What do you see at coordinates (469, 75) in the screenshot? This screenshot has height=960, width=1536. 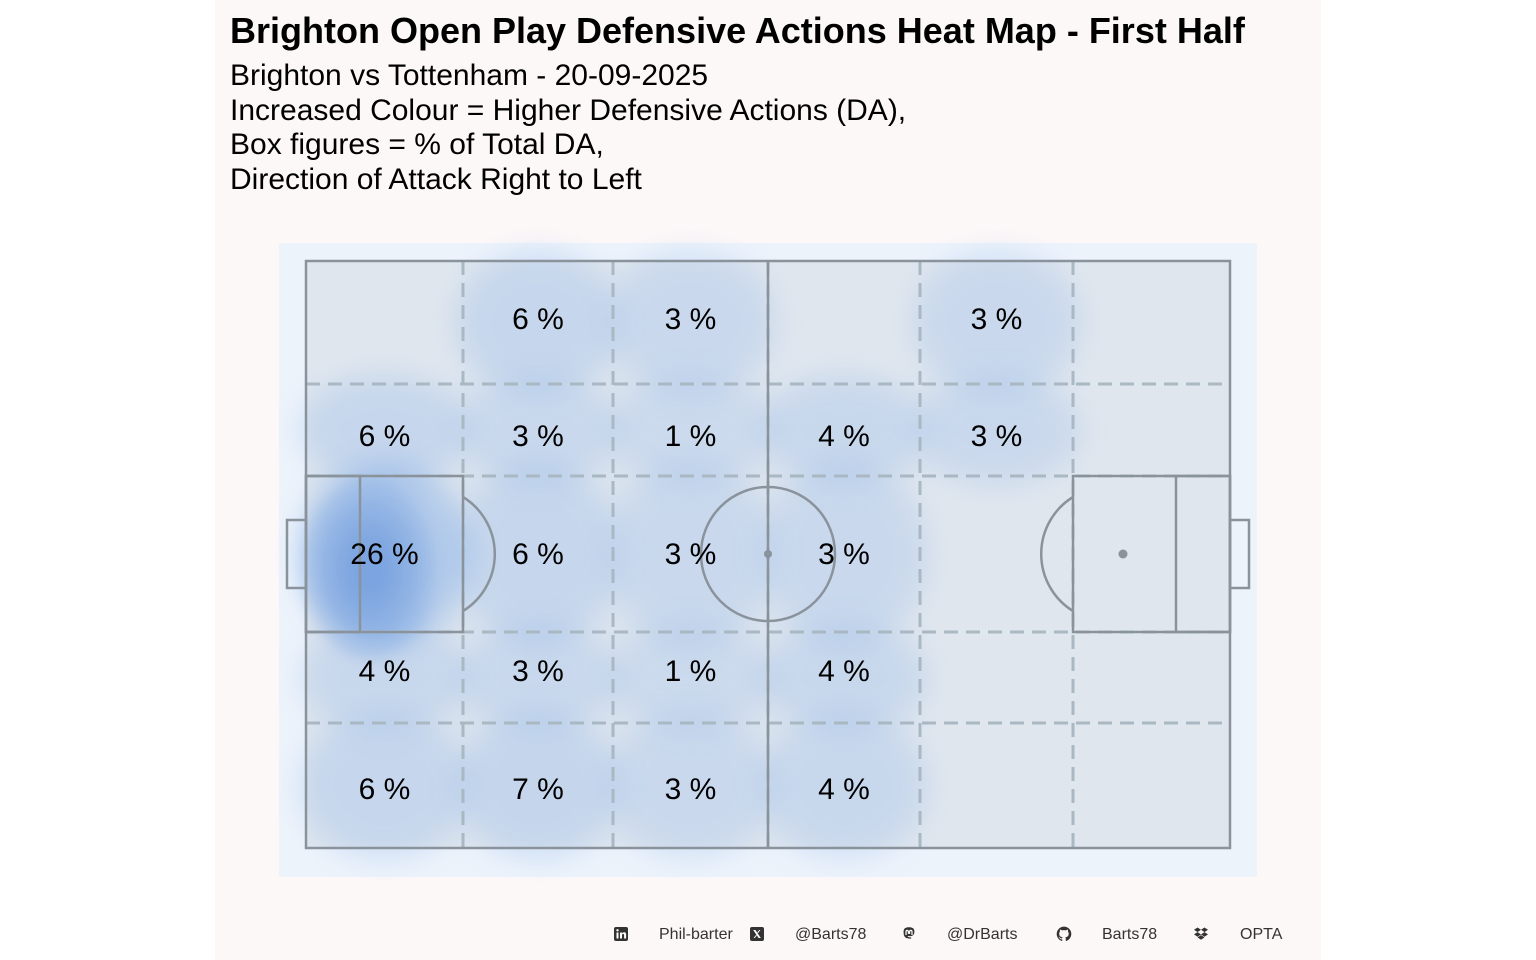 I see `subtitle-line-1: Brighton vs Tottenham - 20-09-2025` at bounding box center [469, 75].